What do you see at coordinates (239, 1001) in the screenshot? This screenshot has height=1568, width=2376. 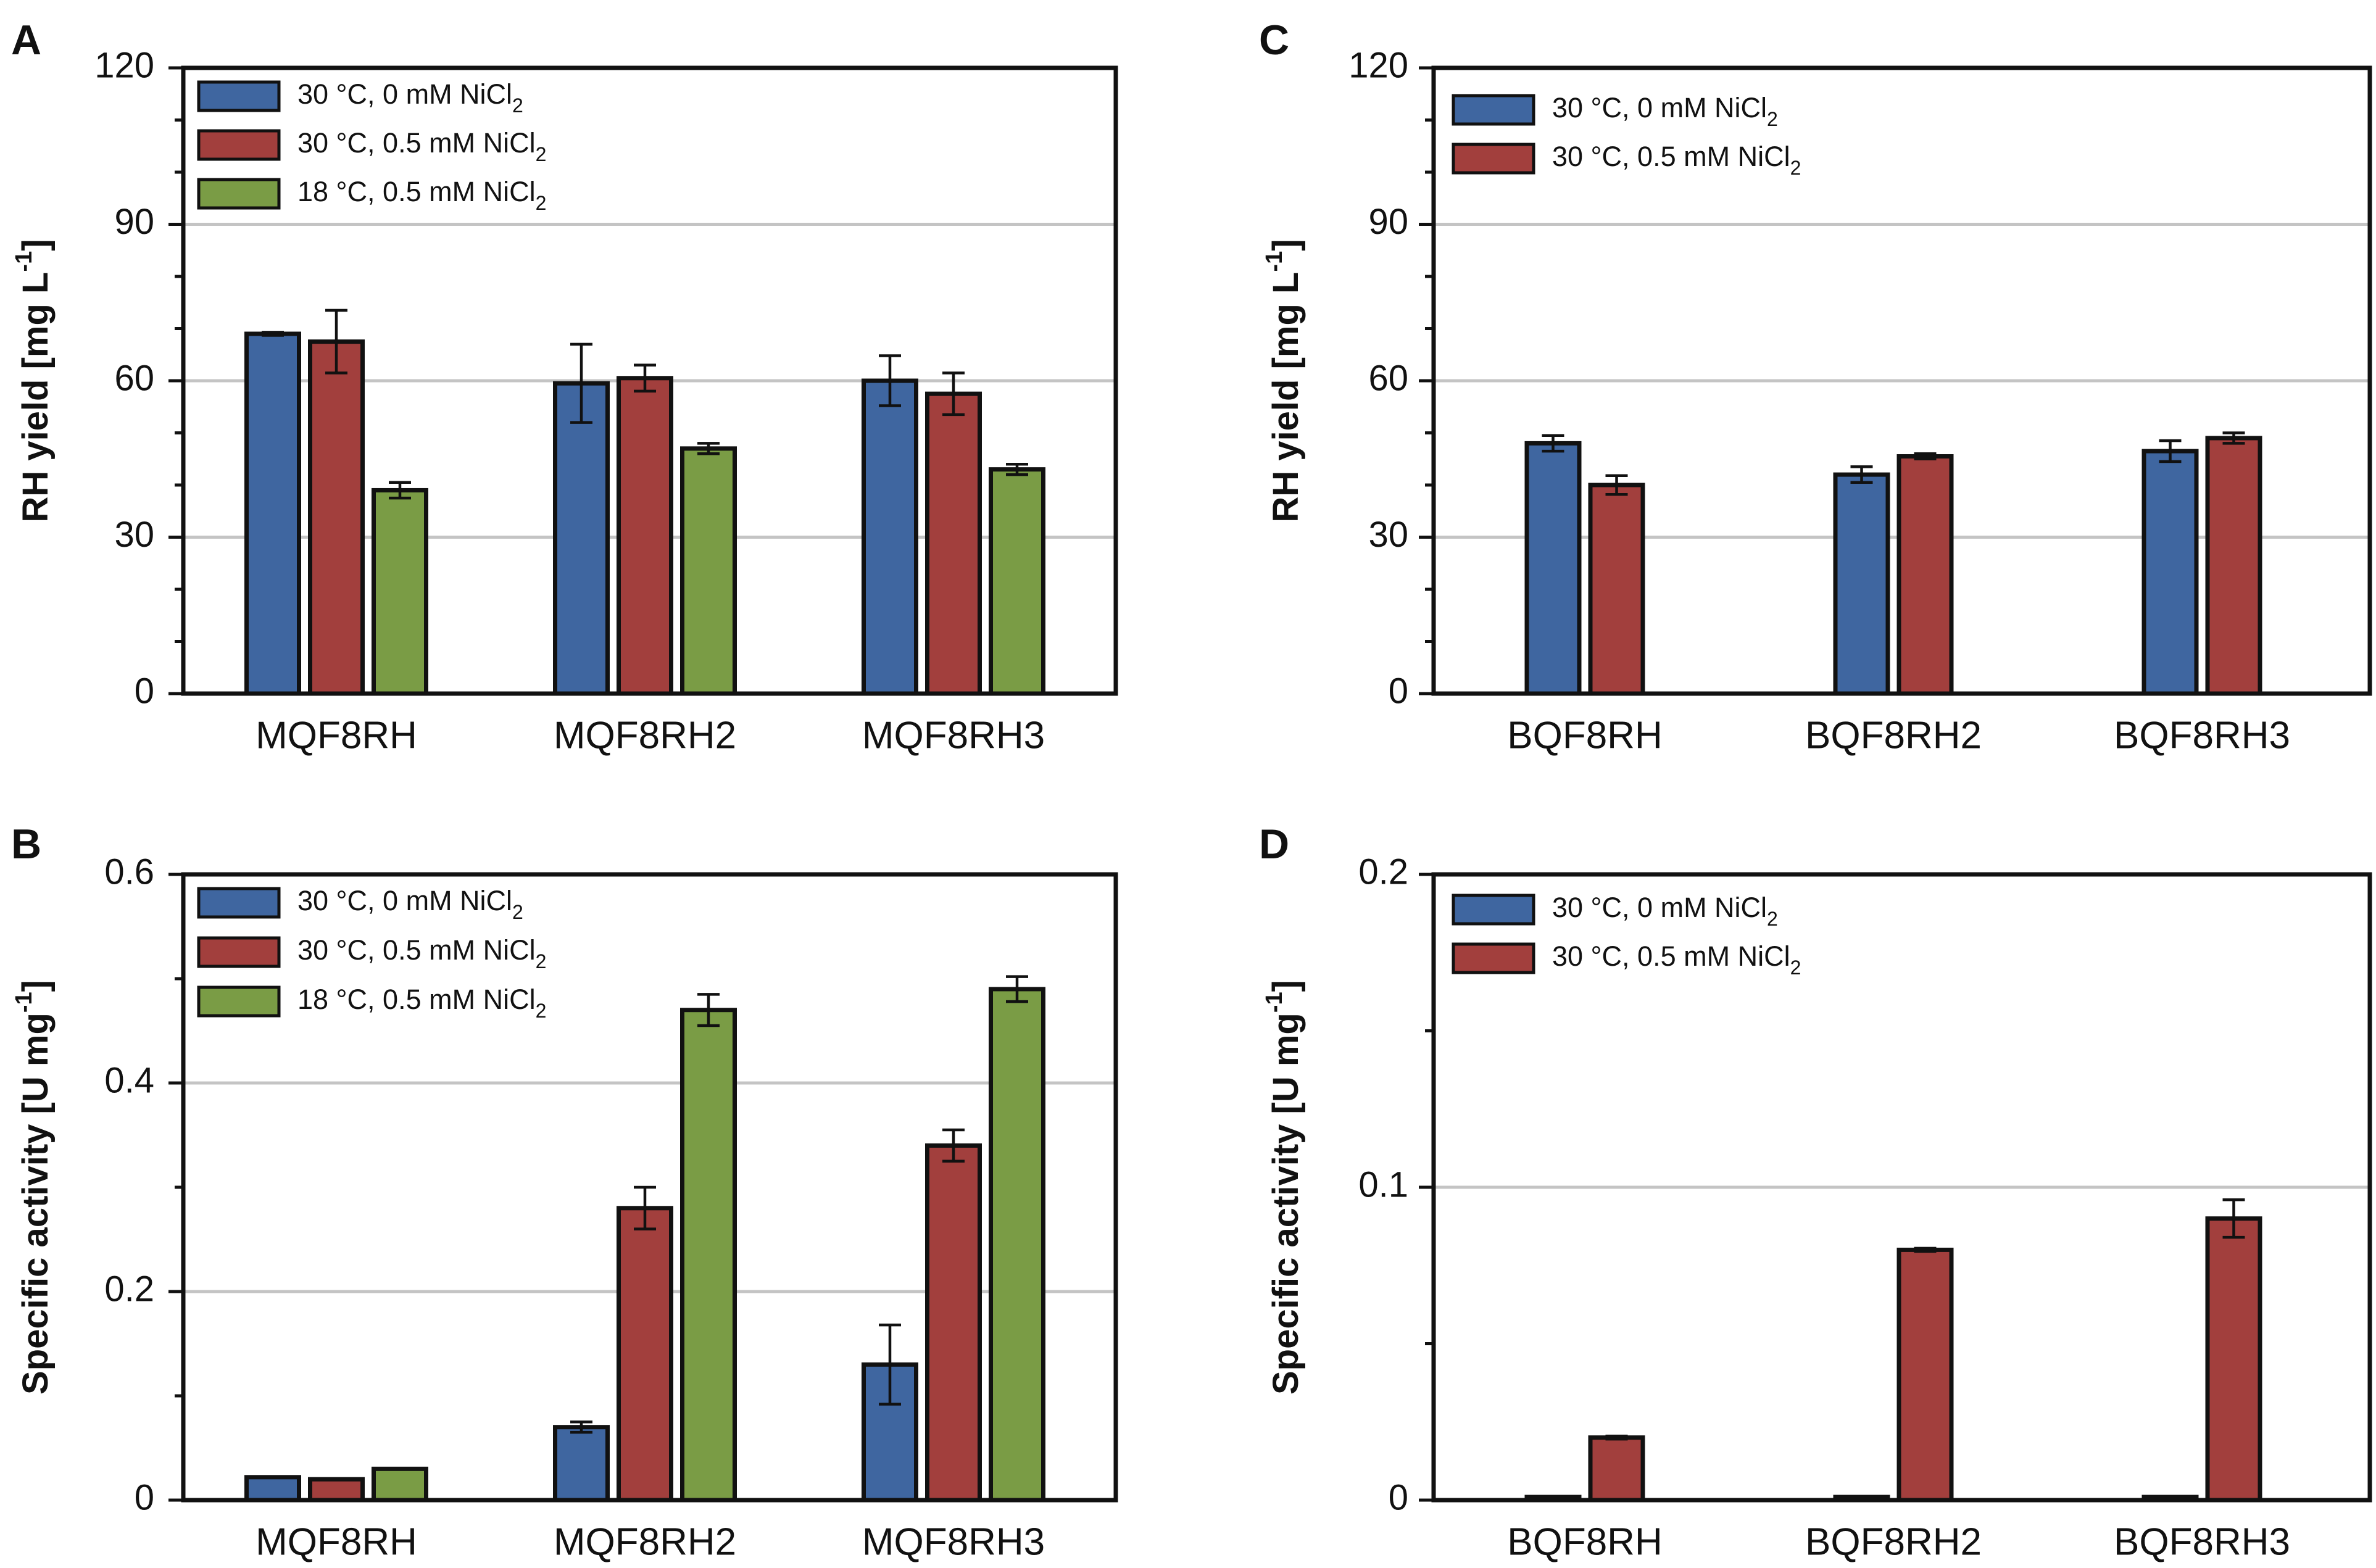 I see `legend-swatch-green` at bounding box center [239, 1001].